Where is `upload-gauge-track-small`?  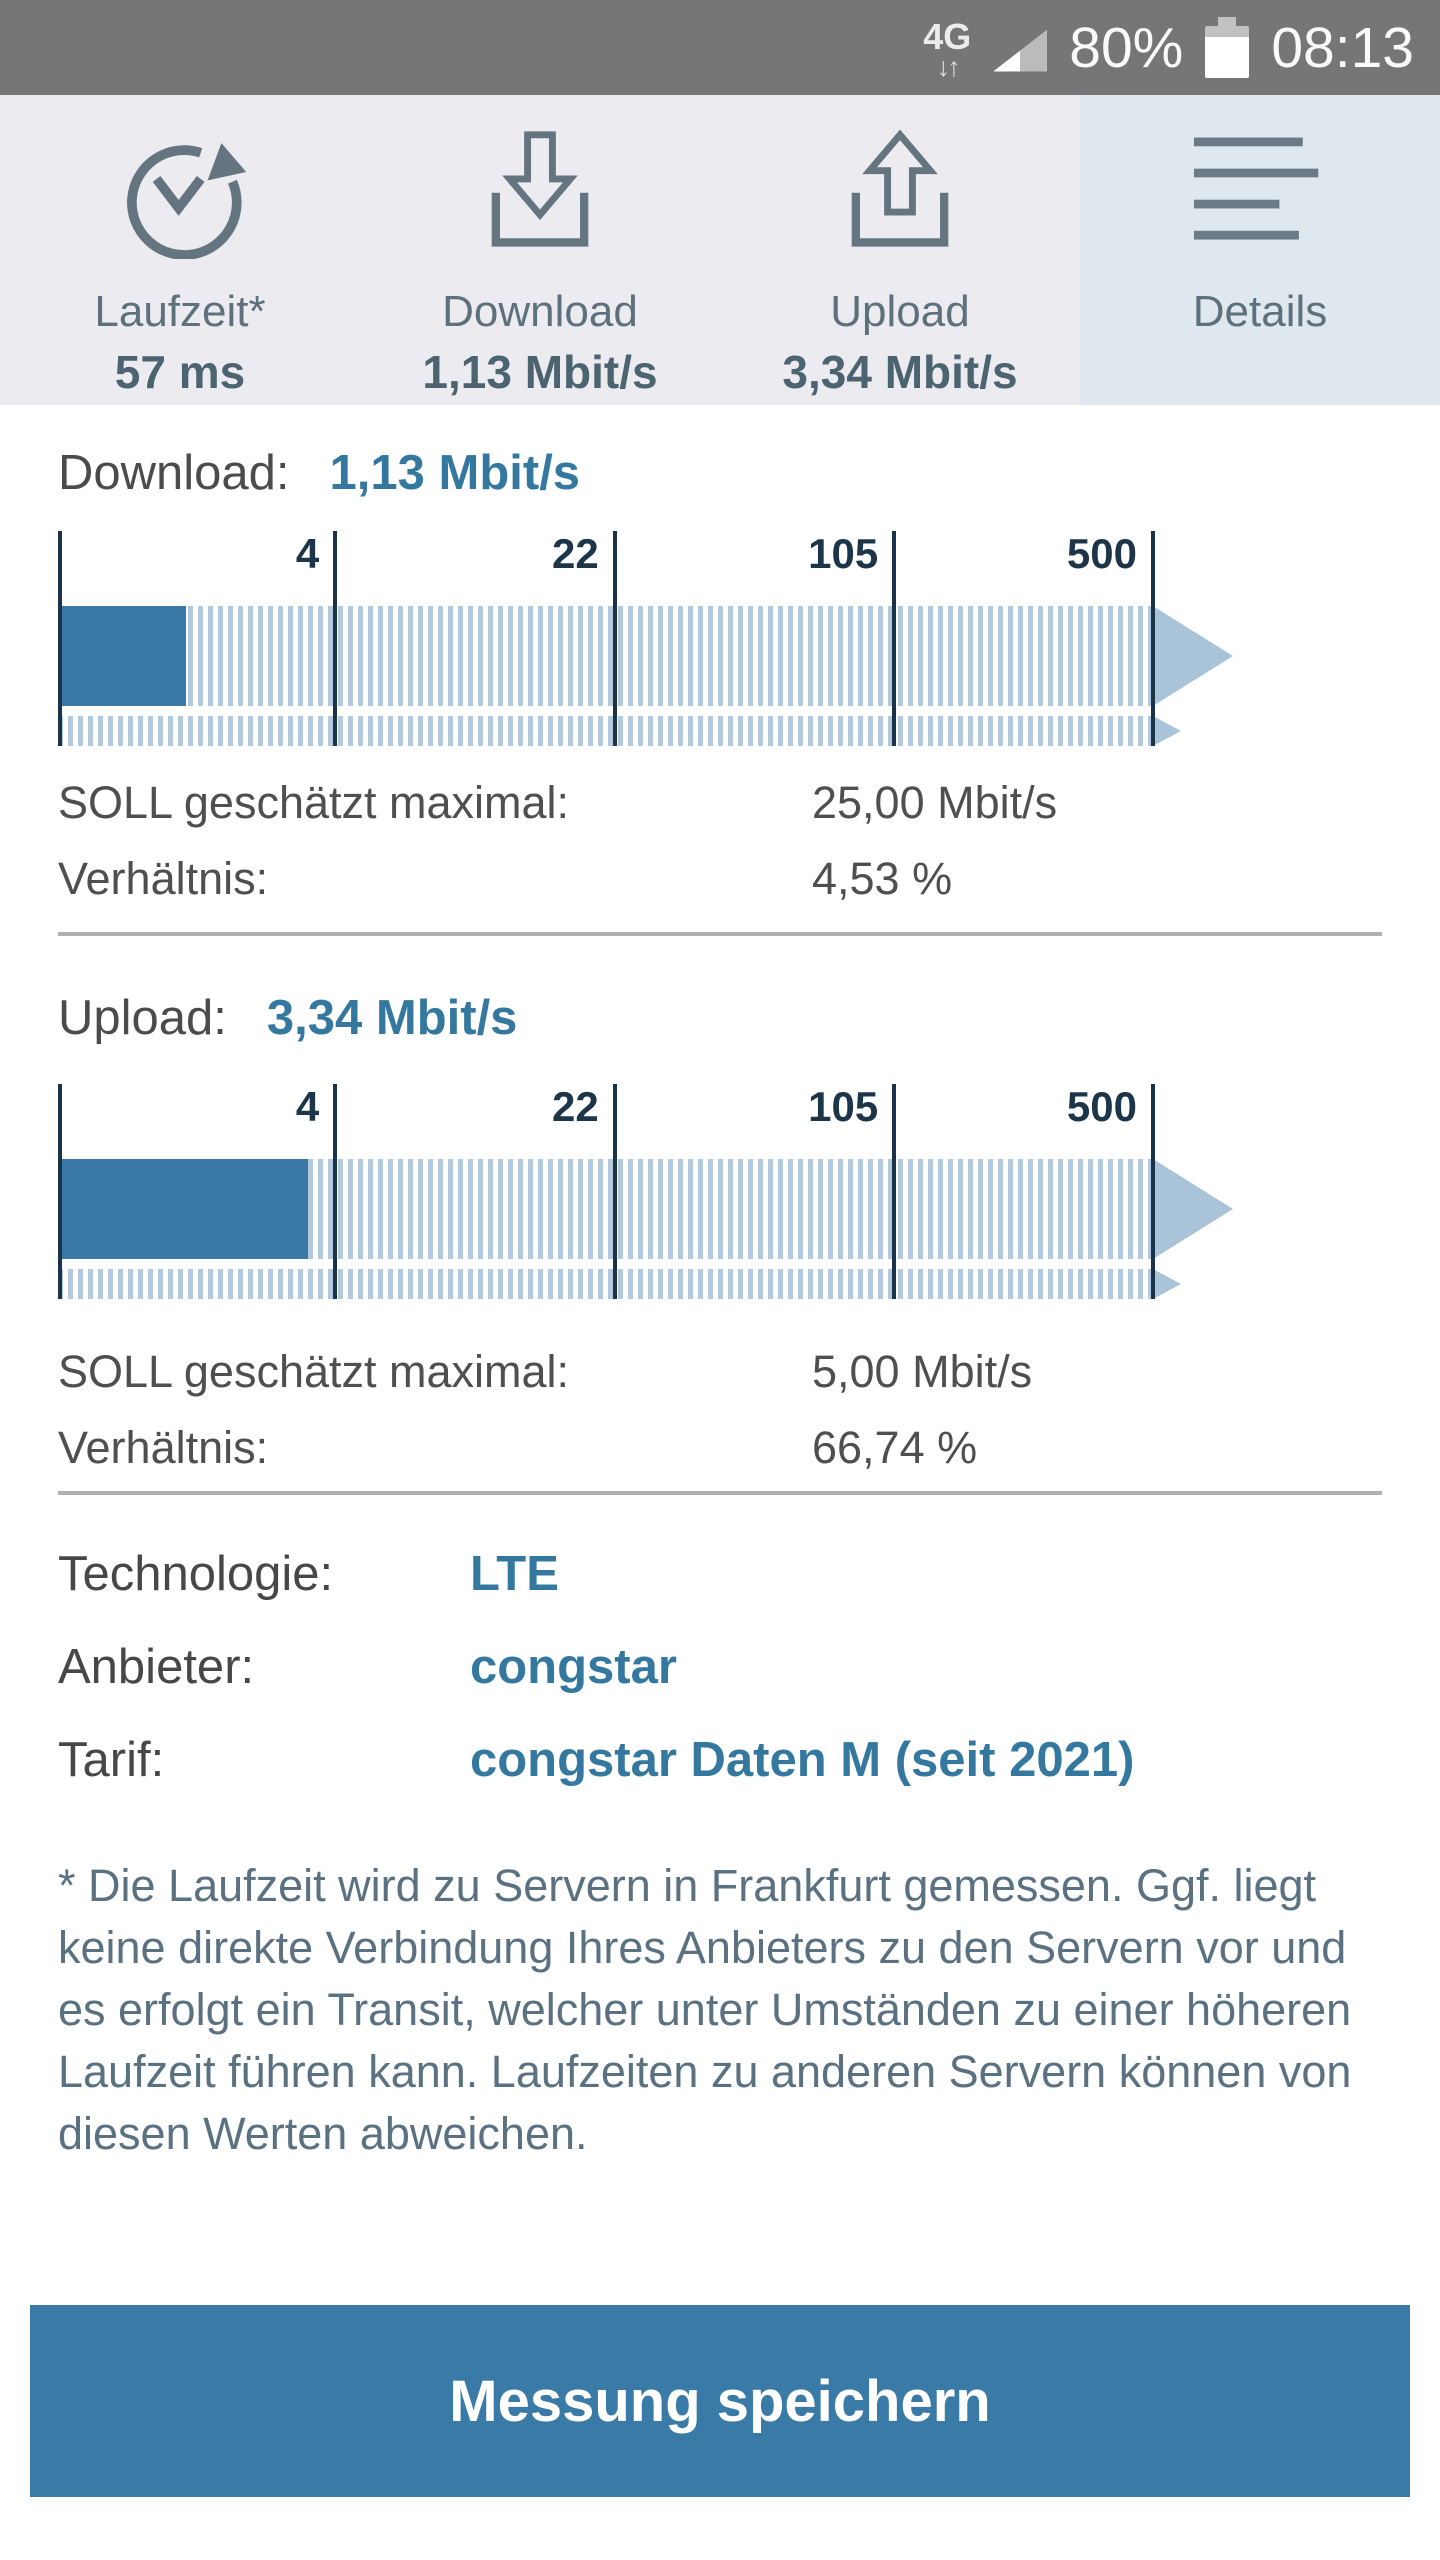 upload-gauge-track-small is located at coordinates (606, 1284).